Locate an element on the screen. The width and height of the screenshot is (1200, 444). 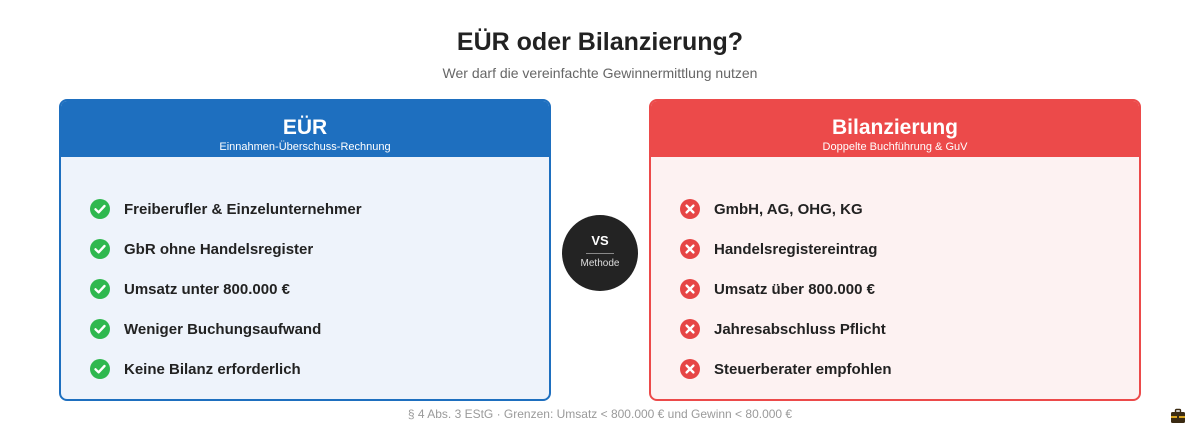
bilanzierung-criterion-label: Handelsregistereintrag is located at coordinates (796, 249).